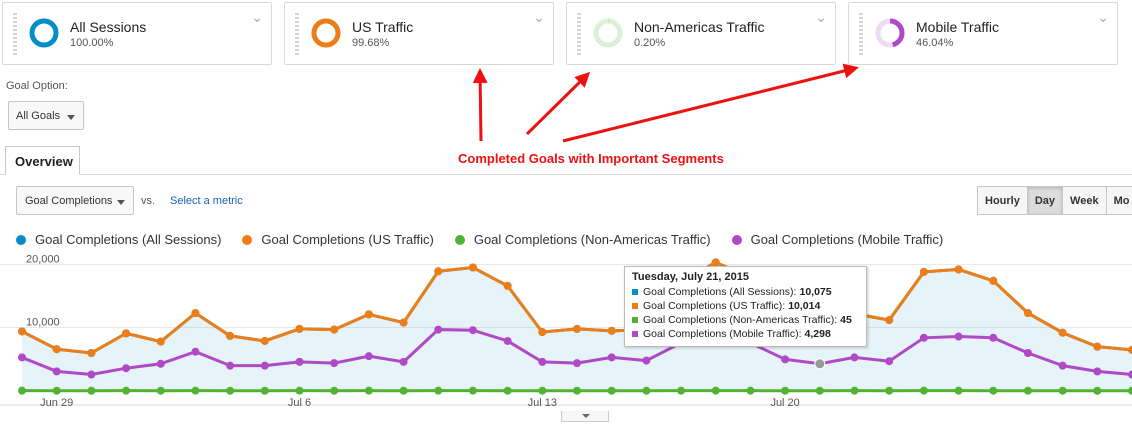 Image resolution: width=1132 pixels, height=424 pixels. What do you see at coordinates (137, 33) in the screenshot?
I see `segment-card-all-sessions: All Sessions 100.00% ⌄` at bounding box center [137, 33].